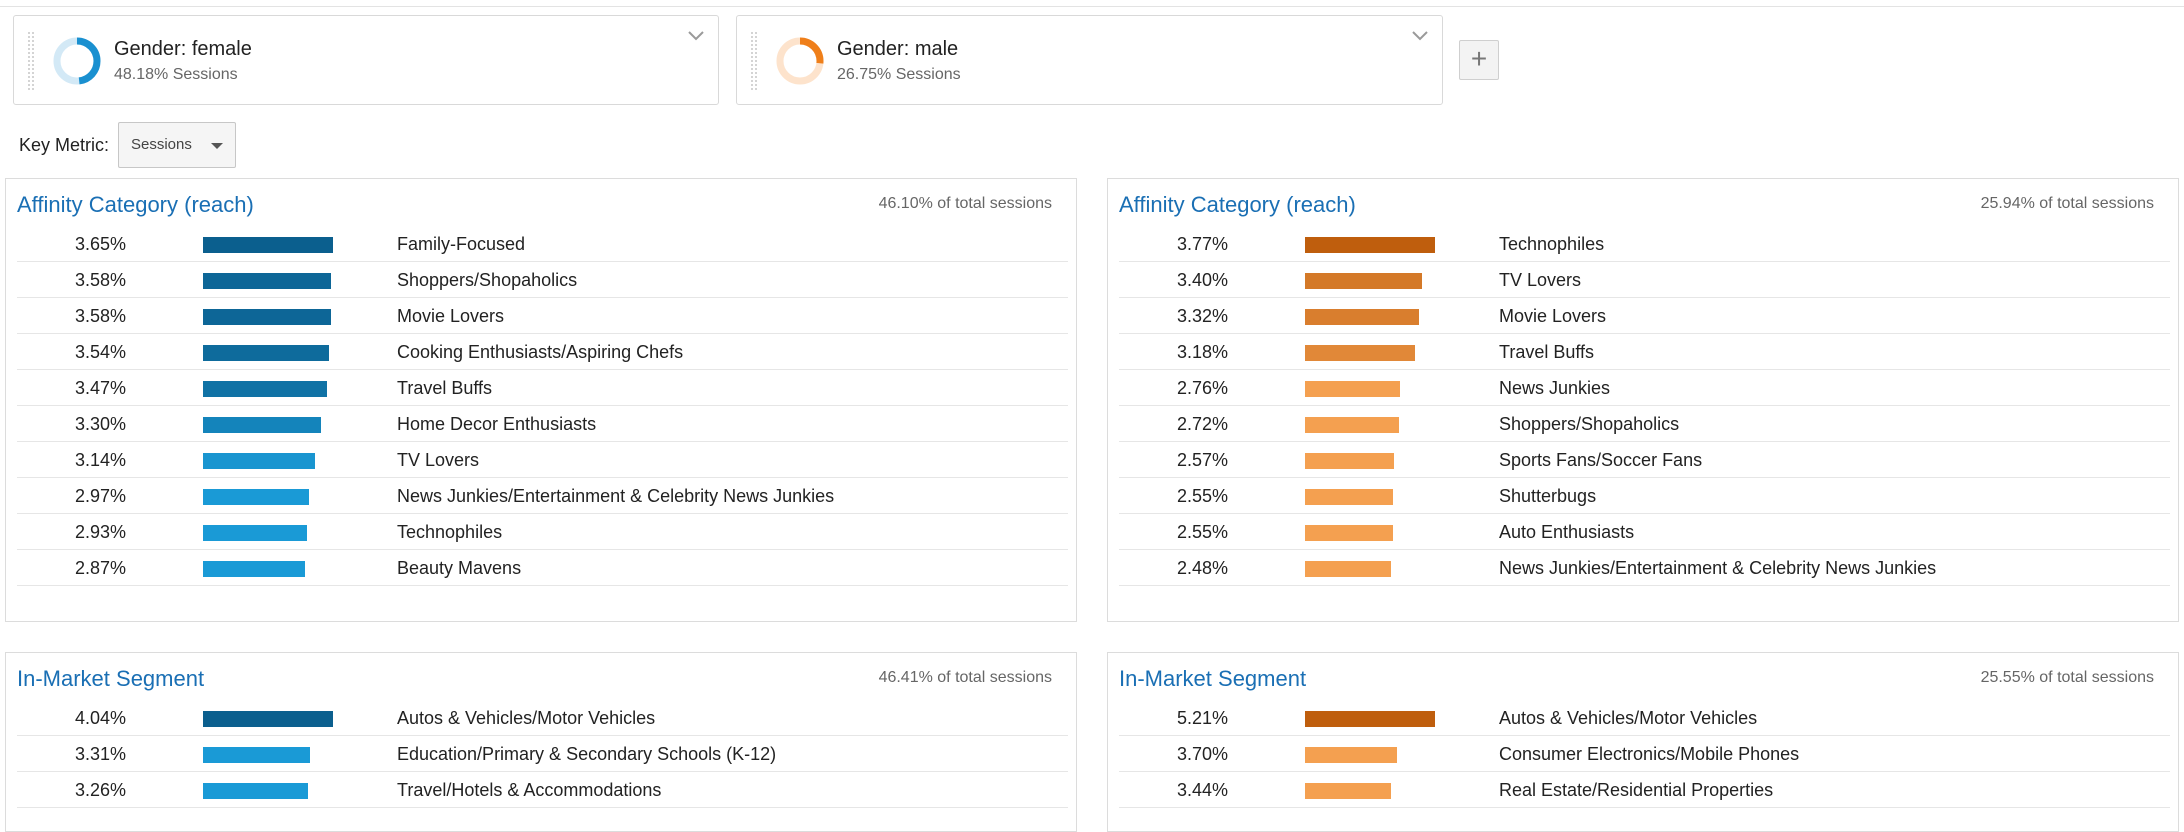 Image resolution: width=2184 pixels, height=832 pixels. What do you see at coordinates (1636, 790) in the screenshot?
I see `row-label: Real Estate/Residential Properties` at bounding box center [1636, 790].